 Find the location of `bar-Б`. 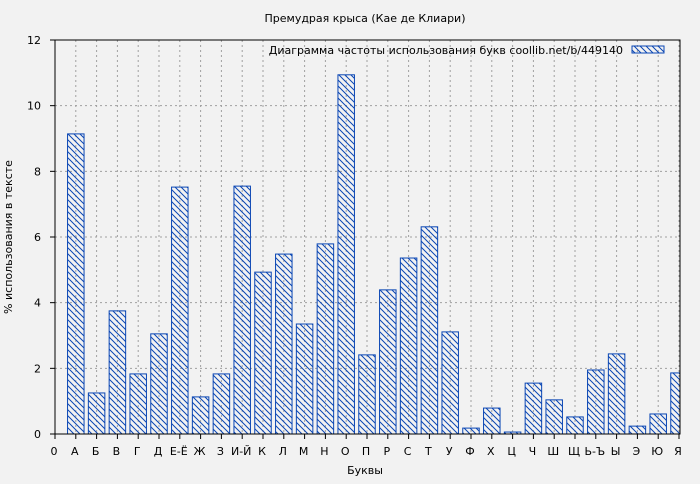

bar-Б is located at coordinates (96, 413).